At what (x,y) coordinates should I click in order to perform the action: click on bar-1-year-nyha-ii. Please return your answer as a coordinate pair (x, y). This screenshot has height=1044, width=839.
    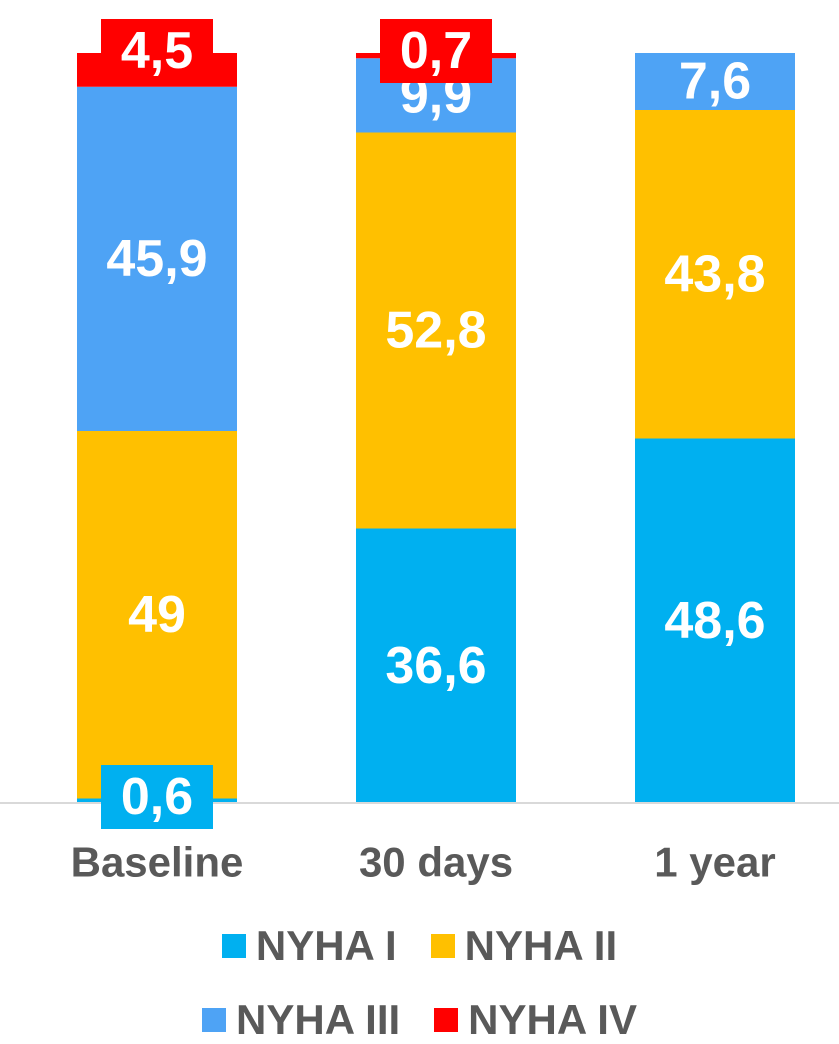
    Looking at the image, I should click on (715, 274).